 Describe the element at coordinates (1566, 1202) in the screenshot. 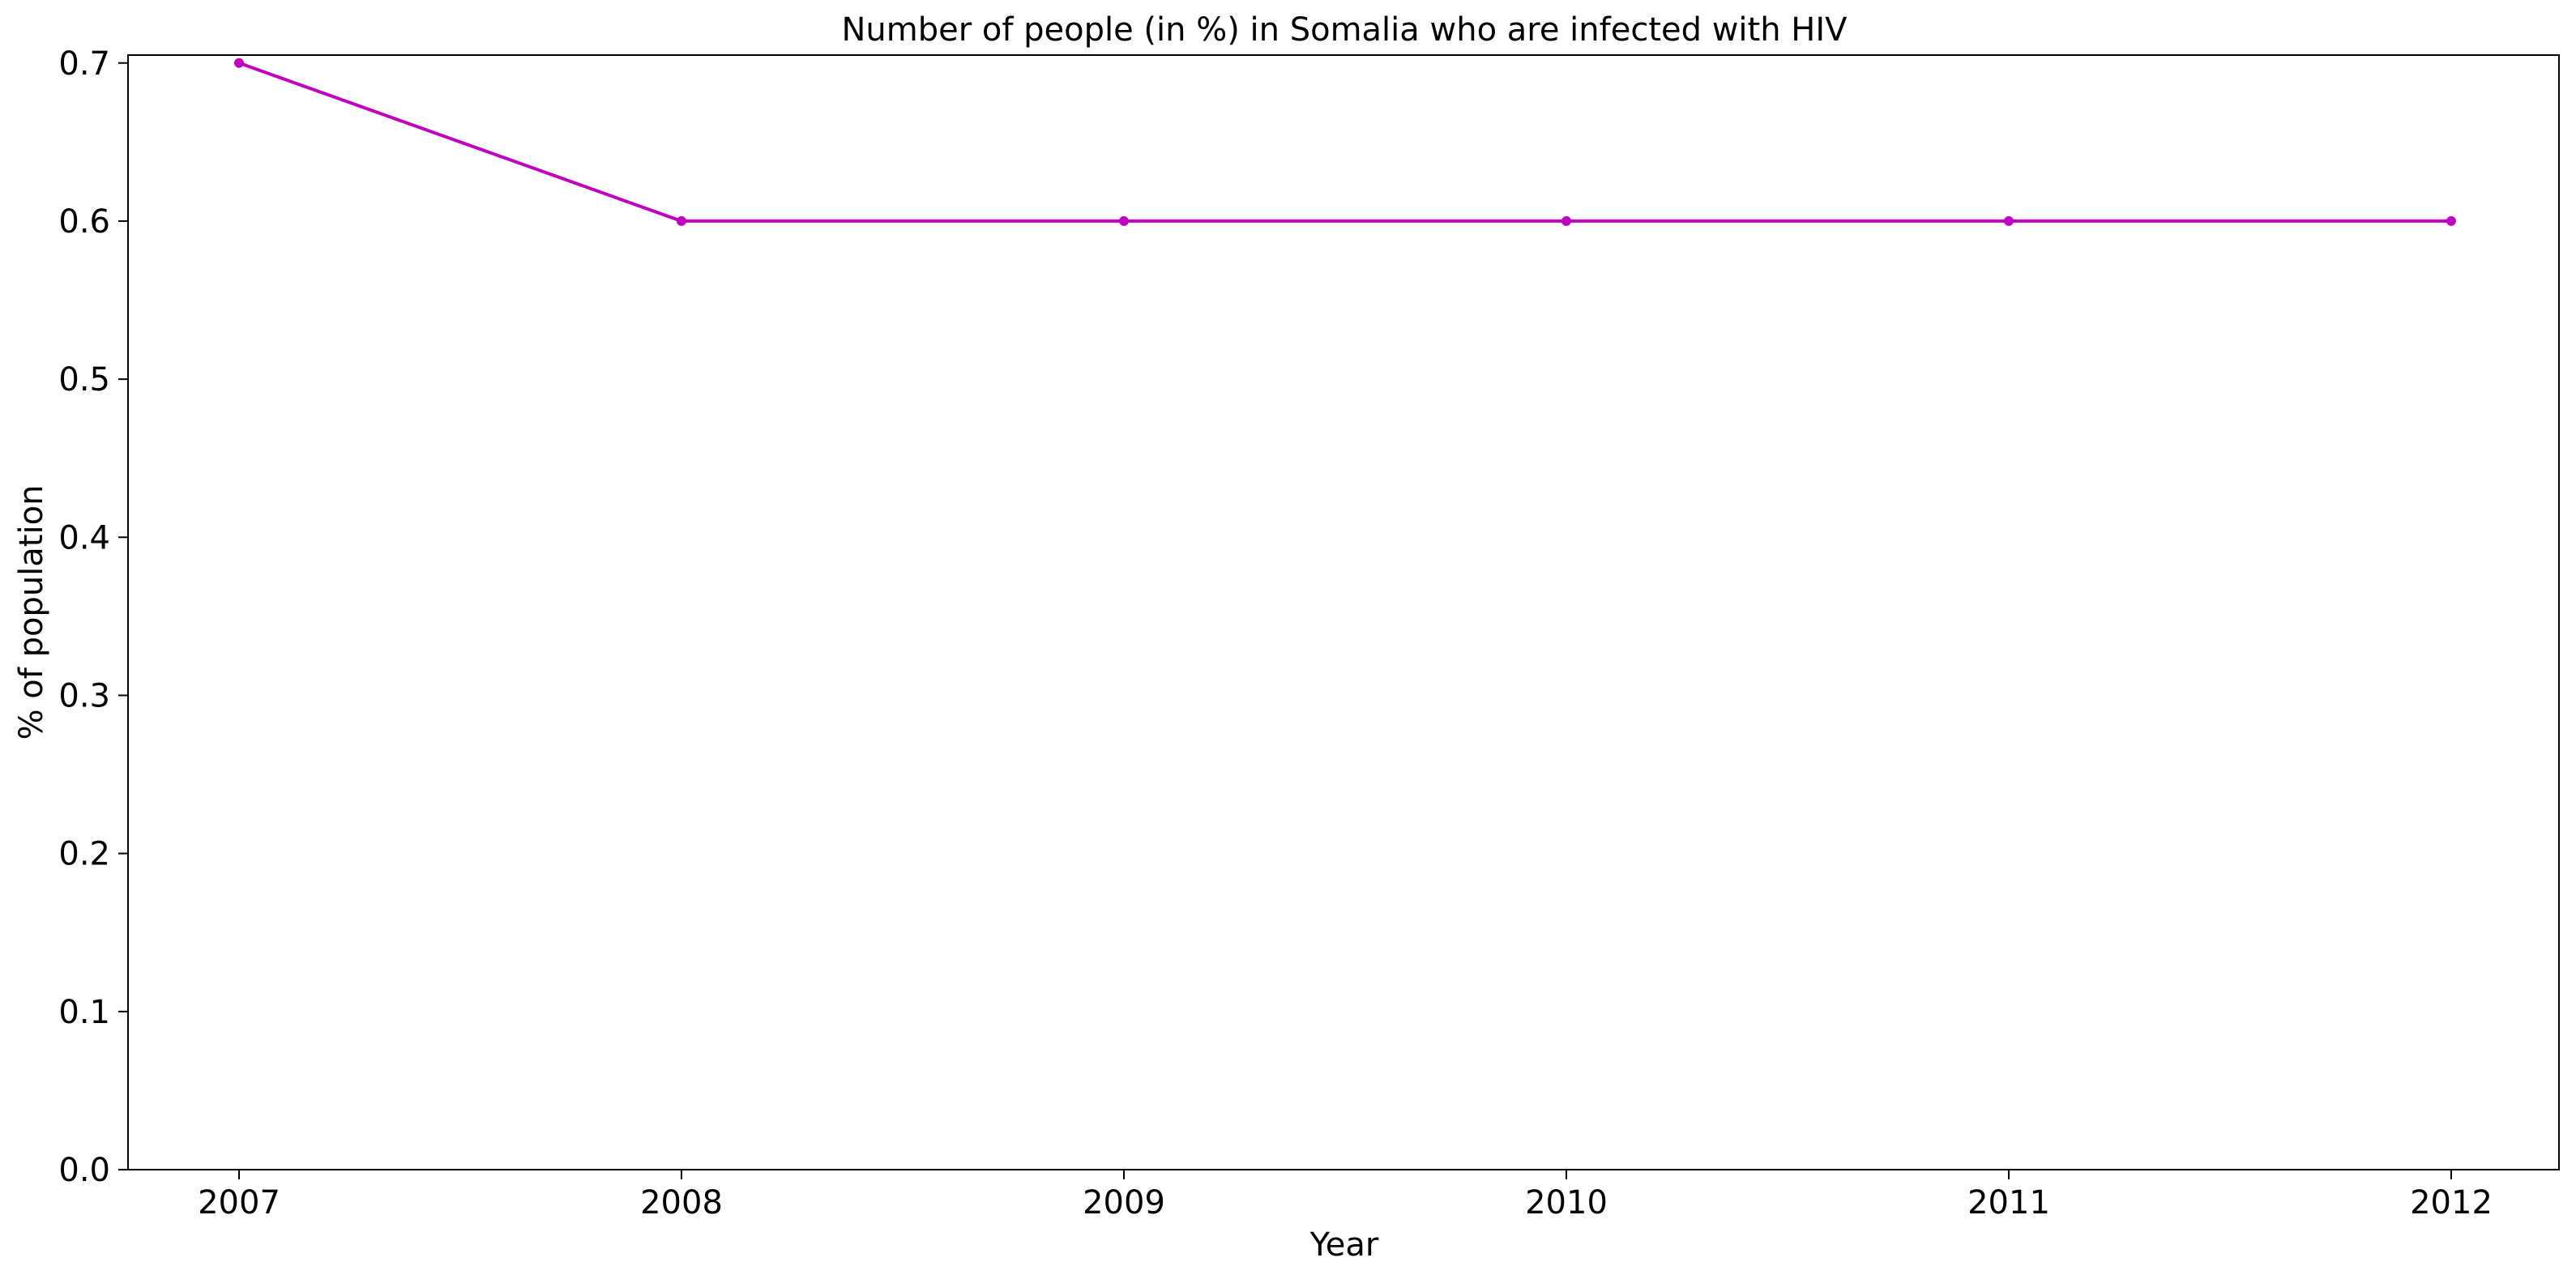

I see `x-tick-label: 2010` at that location.